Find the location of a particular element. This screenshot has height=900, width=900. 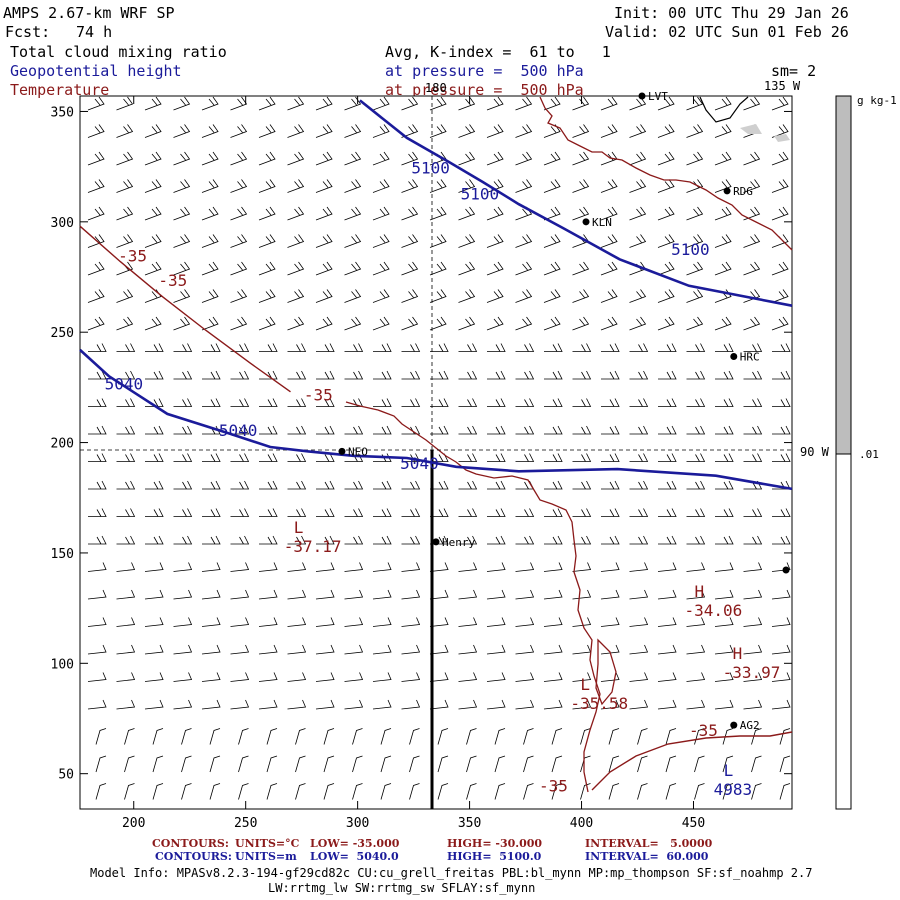

x-tick-label: 200 is located at coordinates (133, 823).